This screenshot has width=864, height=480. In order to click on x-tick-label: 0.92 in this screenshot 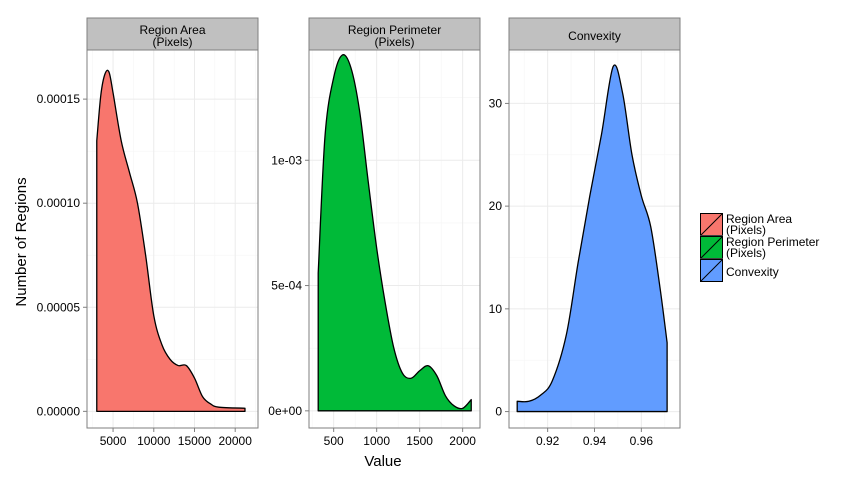, I will do `click(548, 441)`.